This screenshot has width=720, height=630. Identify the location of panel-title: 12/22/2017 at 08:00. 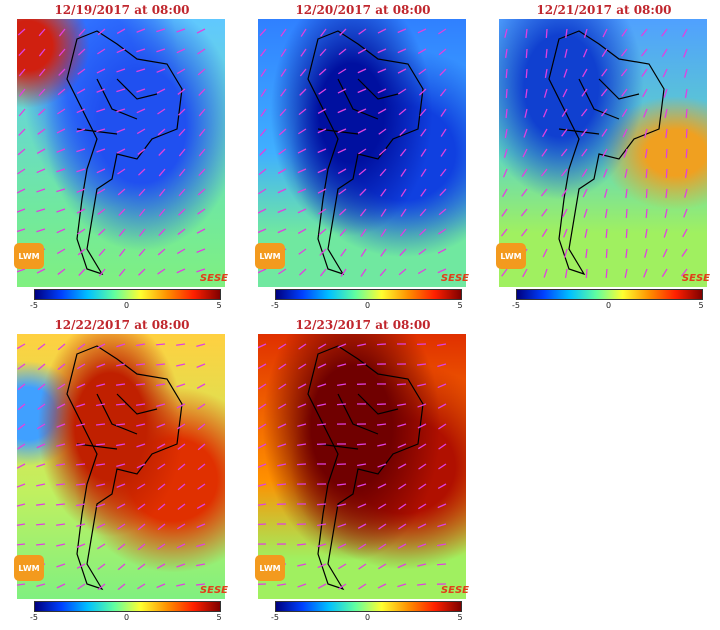
(122, 325).